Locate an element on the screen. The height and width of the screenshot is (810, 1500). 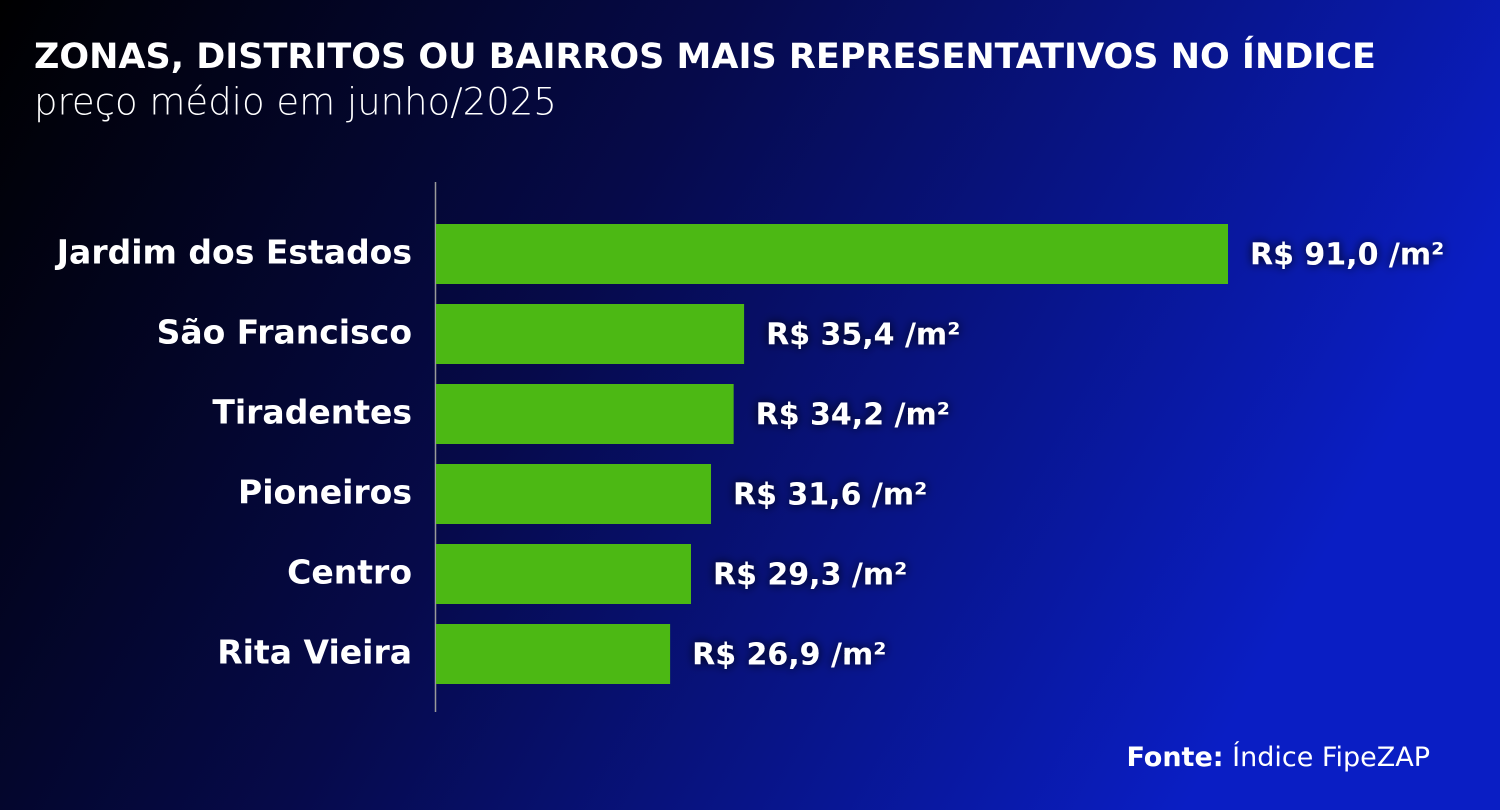
category-label: Rita Vieira is located at coordinates (314, 652).